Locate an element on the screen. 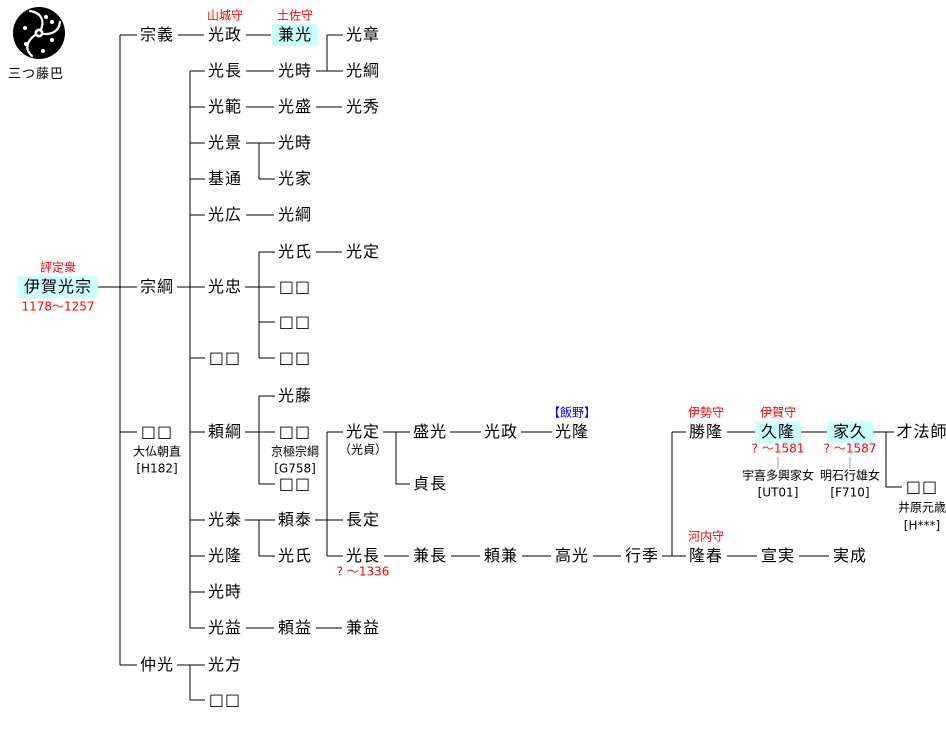  person-node: 隆春 is located at coordinates (706, 556).